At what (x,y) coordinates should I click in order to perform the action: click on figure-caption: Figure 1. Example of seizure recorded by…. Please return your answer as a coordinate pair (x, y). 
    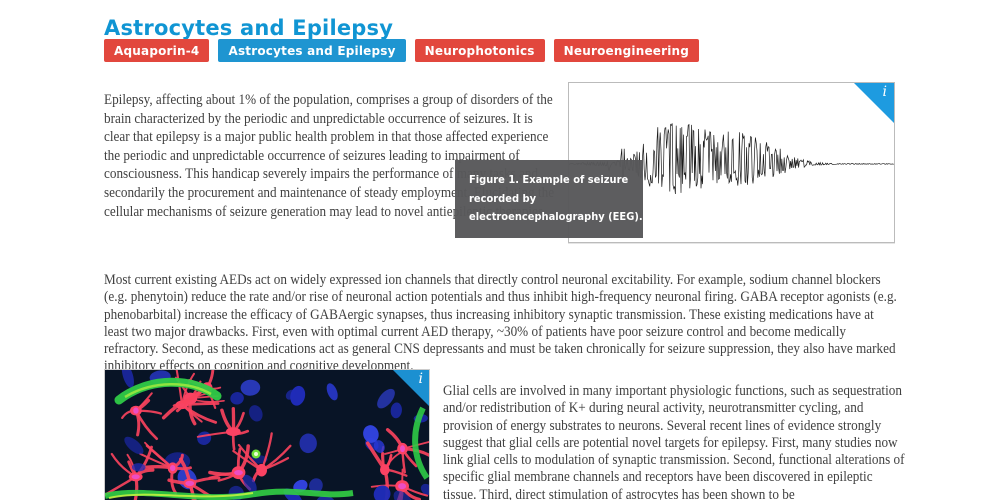
    Looking at the image, I should click on (556, 198).